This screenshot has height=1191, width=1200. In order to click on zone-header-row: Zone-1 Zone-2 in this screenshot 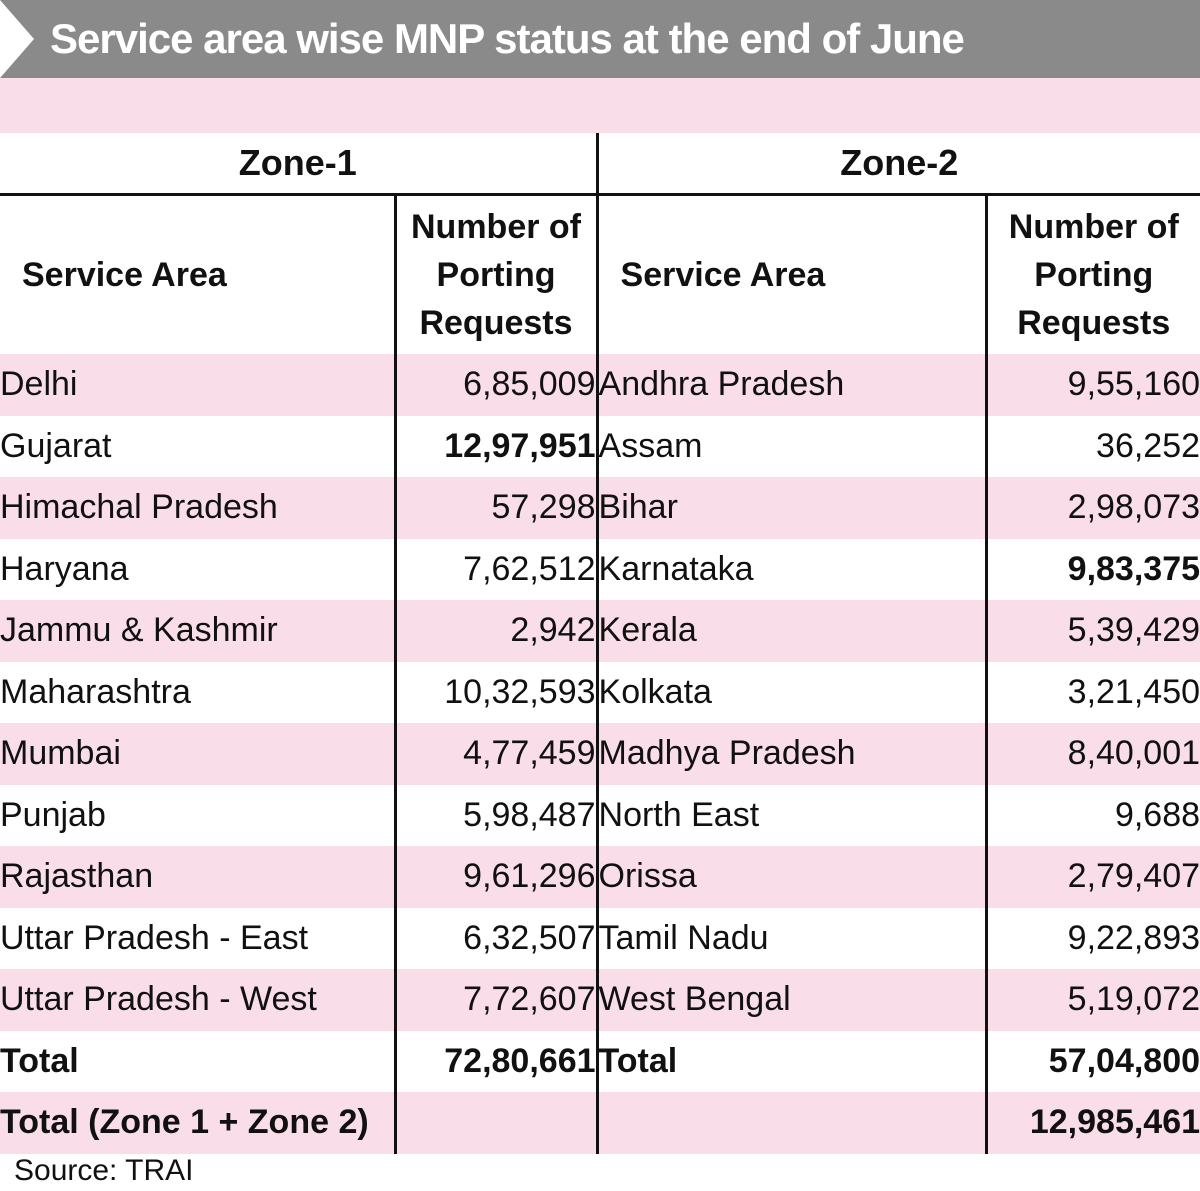, I will do `click(600, 164)`.